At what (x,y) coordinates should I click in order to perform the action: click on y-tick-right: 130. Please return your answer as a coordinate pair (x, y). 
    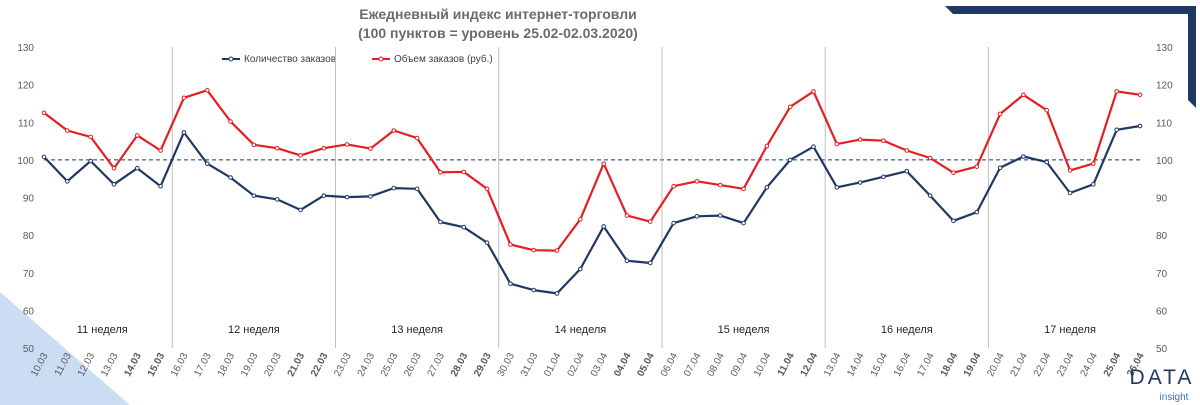
    Looking at the image, I should click on (1164, 48).